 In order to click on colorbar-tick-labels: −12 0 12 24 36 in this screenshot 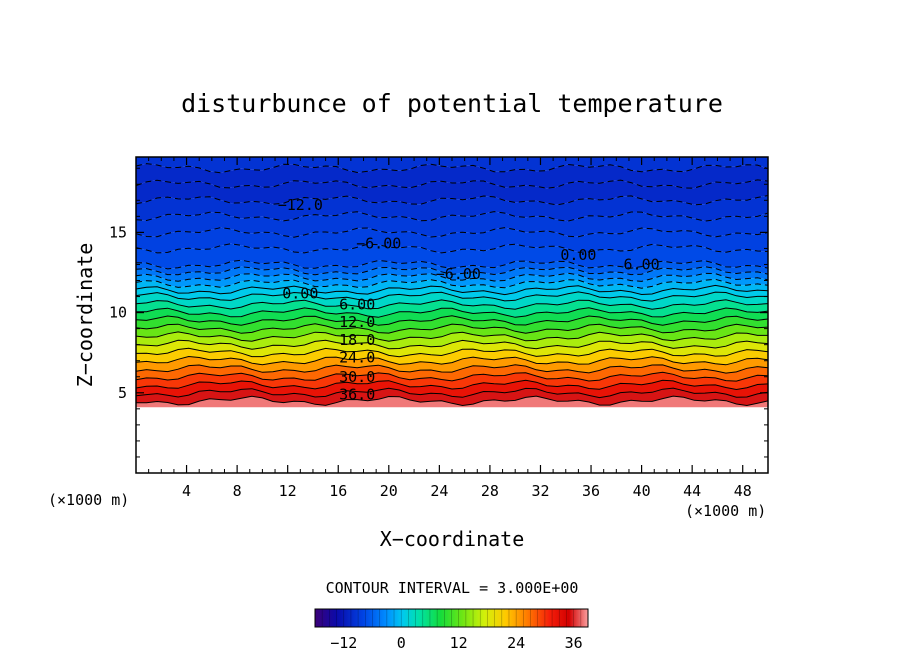, I will do `click(456, 643)`.